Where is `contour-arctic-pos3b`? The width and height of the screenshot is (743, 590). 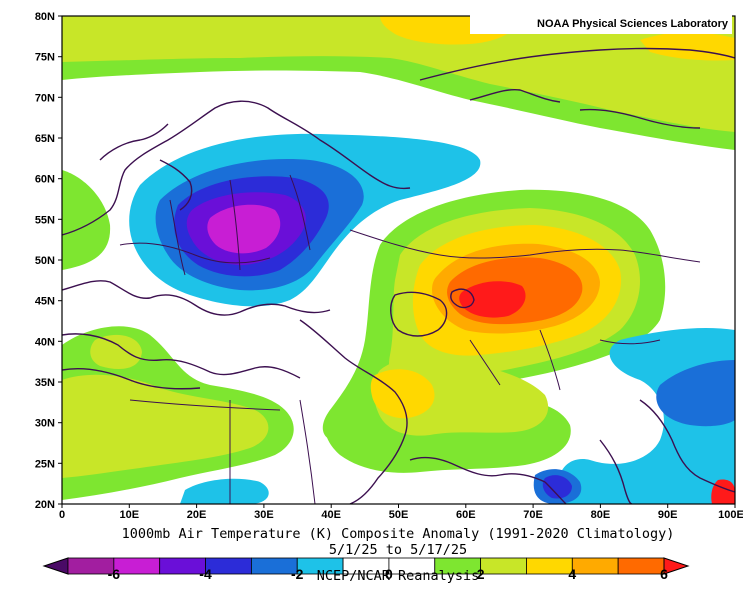 contour-arctic-pos3b is located at coordinates (687, 46).